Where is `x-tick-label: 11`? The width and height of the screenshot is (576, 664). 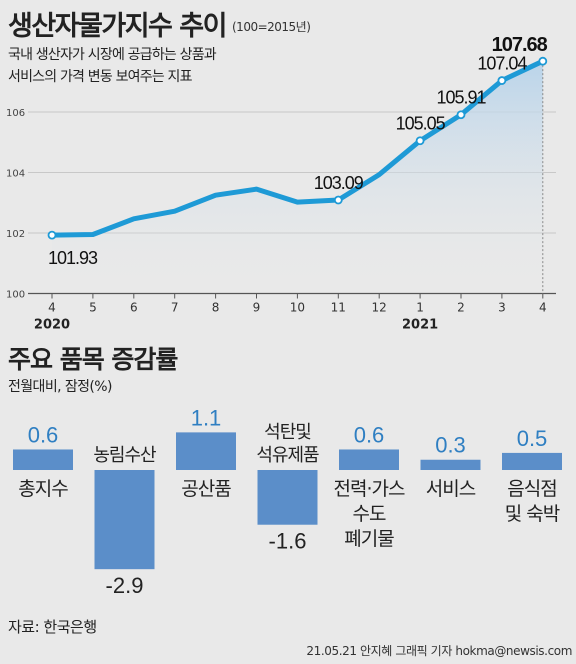 x-tick-label: 11 is located at coordinates (338, 308).